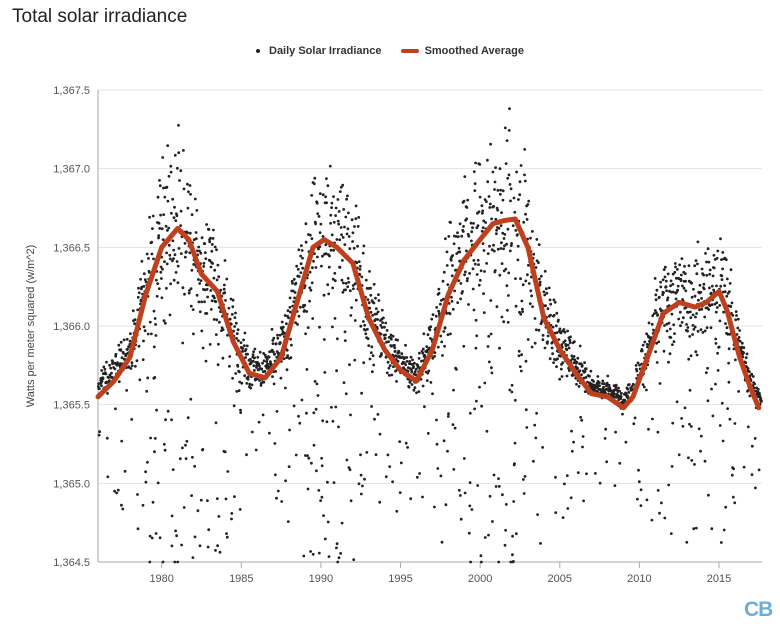  I want to click on legend-item-daily: Daily Solar Irradiance, so click(319, 51).